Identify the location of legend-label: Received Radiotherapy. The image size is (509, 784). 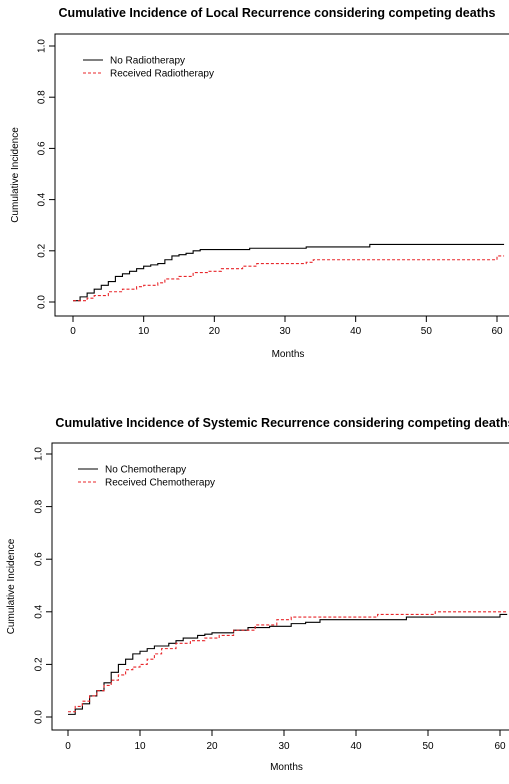
(162, 74).